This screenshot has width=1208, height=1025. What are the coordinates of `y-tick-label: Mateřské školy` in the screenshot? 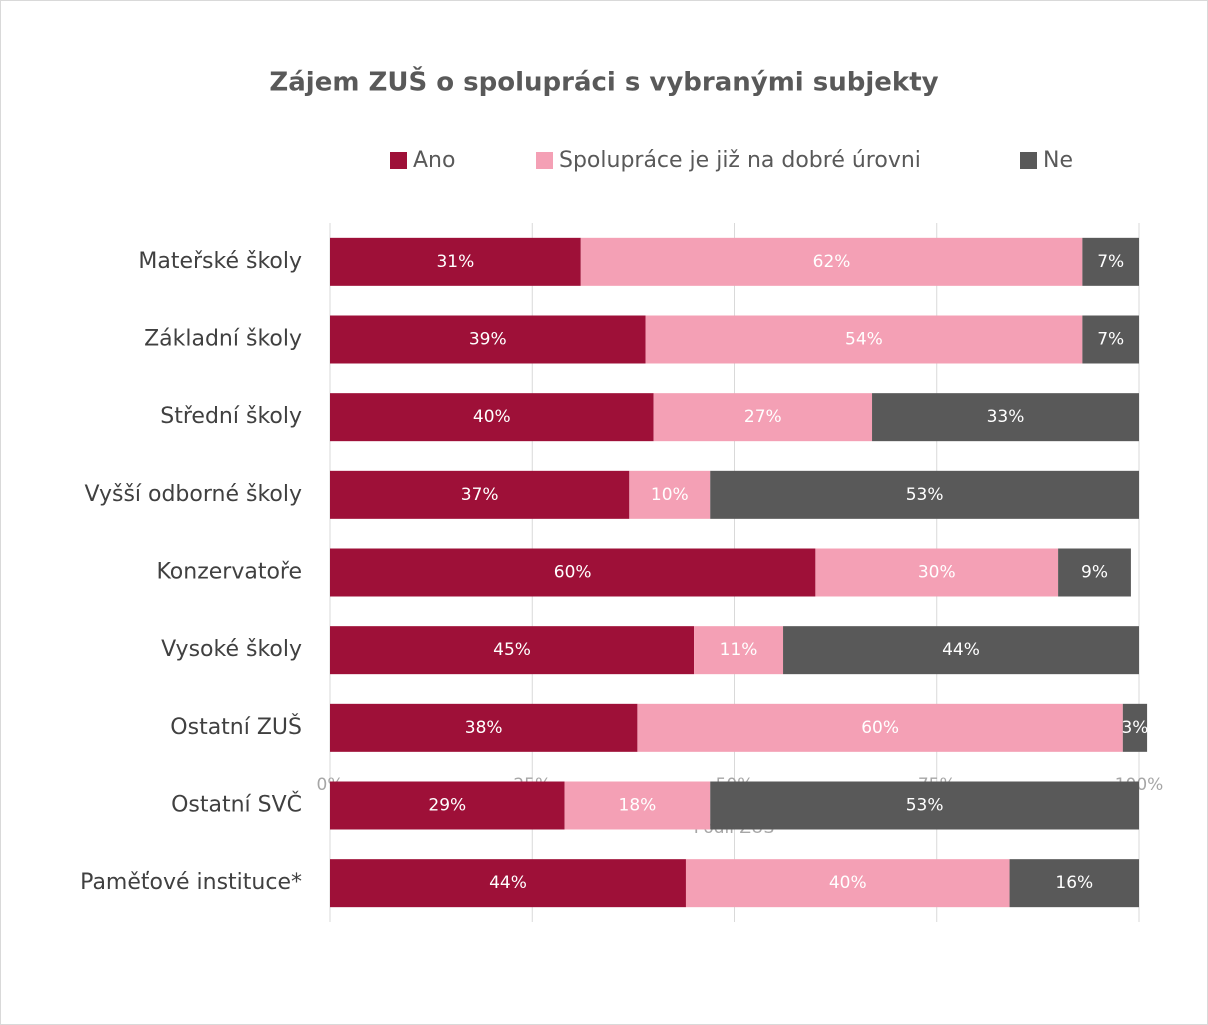 It's located at (220, 261).